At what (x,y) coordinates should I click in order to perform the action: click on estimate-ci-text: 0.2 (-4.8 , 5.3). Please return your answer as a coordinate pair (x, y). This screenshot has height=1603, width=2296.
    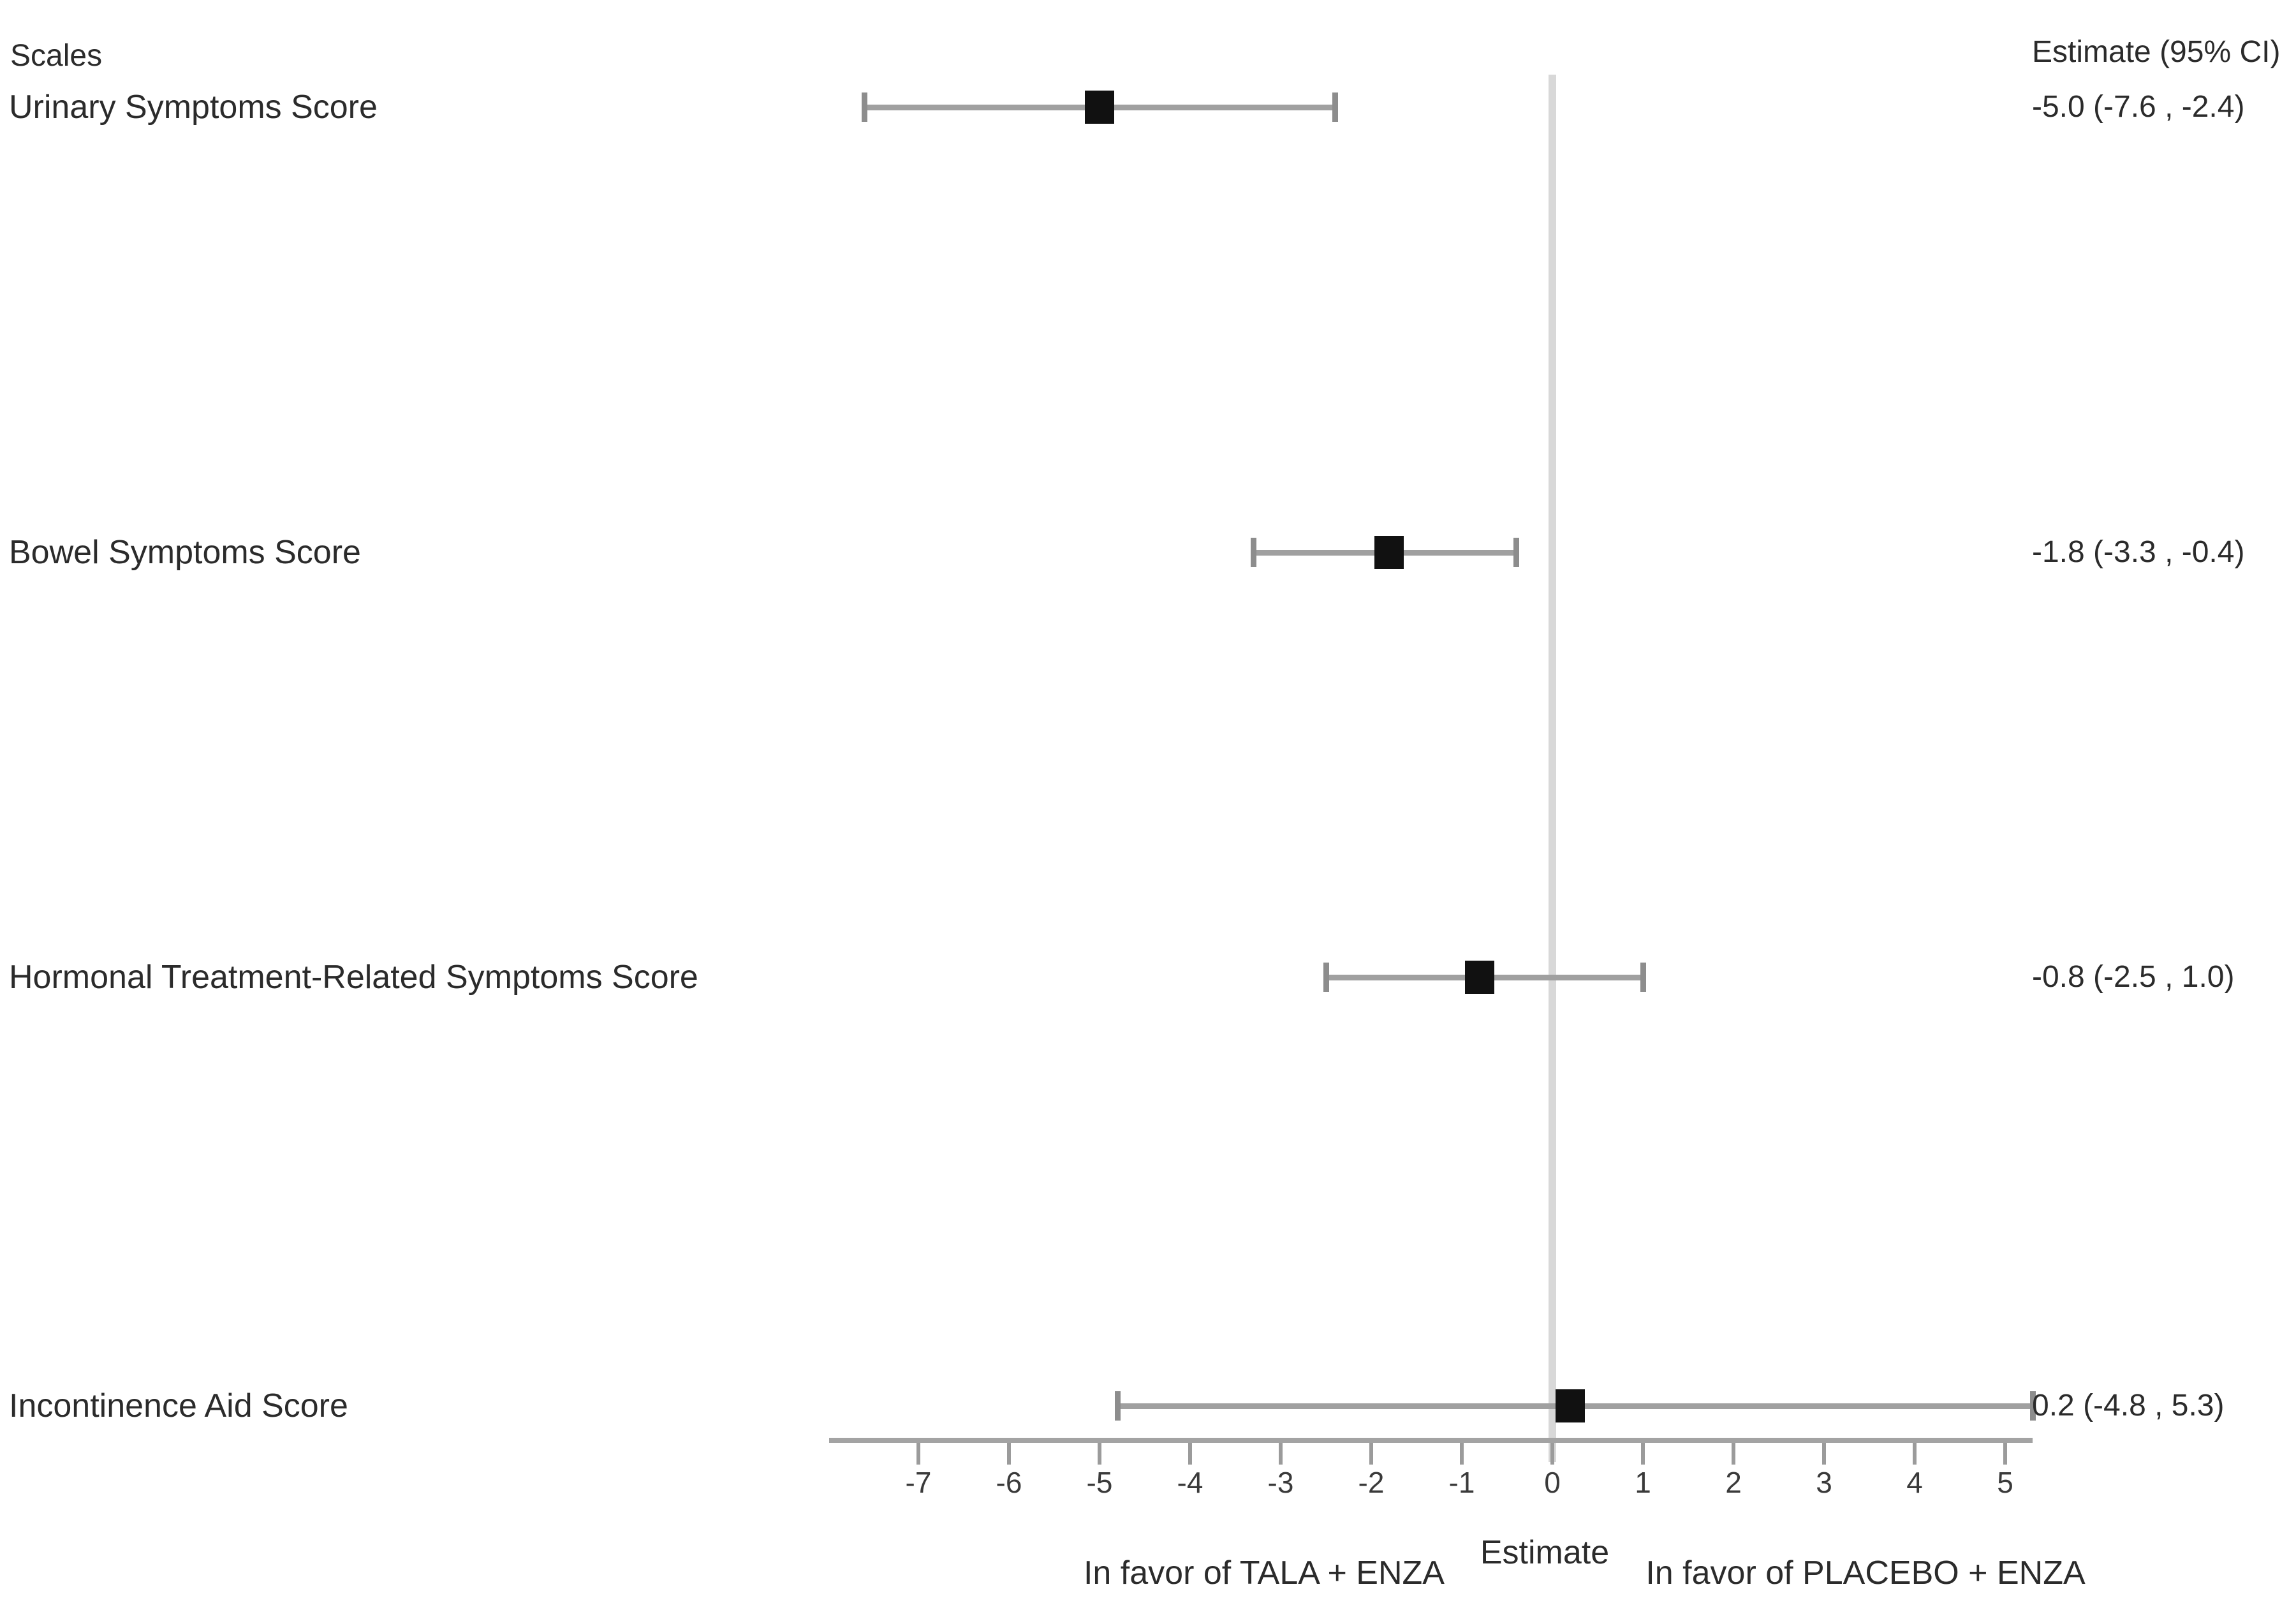
    Looking at the image, I should click on (2128, 1405).